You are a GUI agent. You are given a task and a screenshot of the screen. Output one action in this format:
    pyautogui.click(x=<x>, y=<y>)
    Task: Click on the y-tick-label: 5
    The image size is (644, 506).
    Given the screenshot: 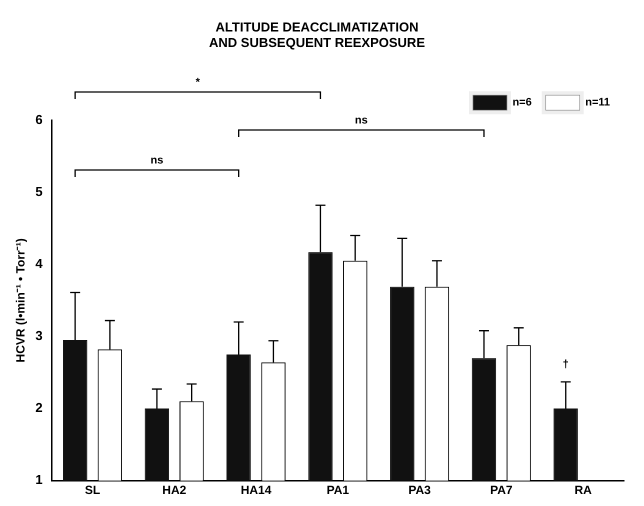 What is the action you would take?
    pyautogui.click(x=39, y=191)
    